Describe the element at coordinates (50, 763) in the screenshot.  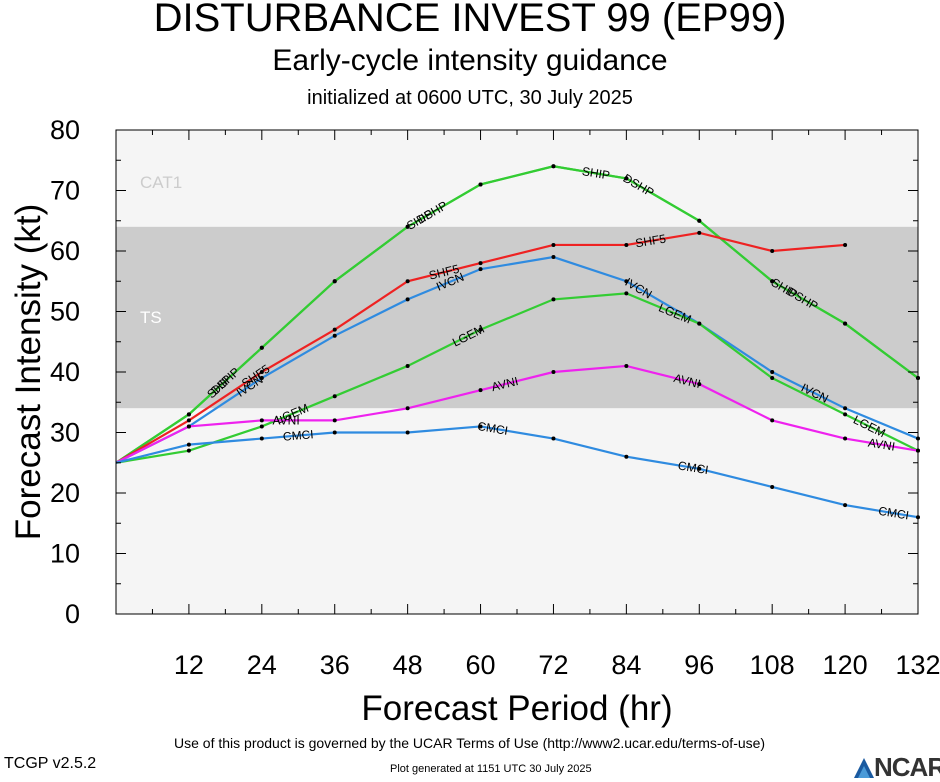
I see `version-label: TCGP v2.5.2` at that location.